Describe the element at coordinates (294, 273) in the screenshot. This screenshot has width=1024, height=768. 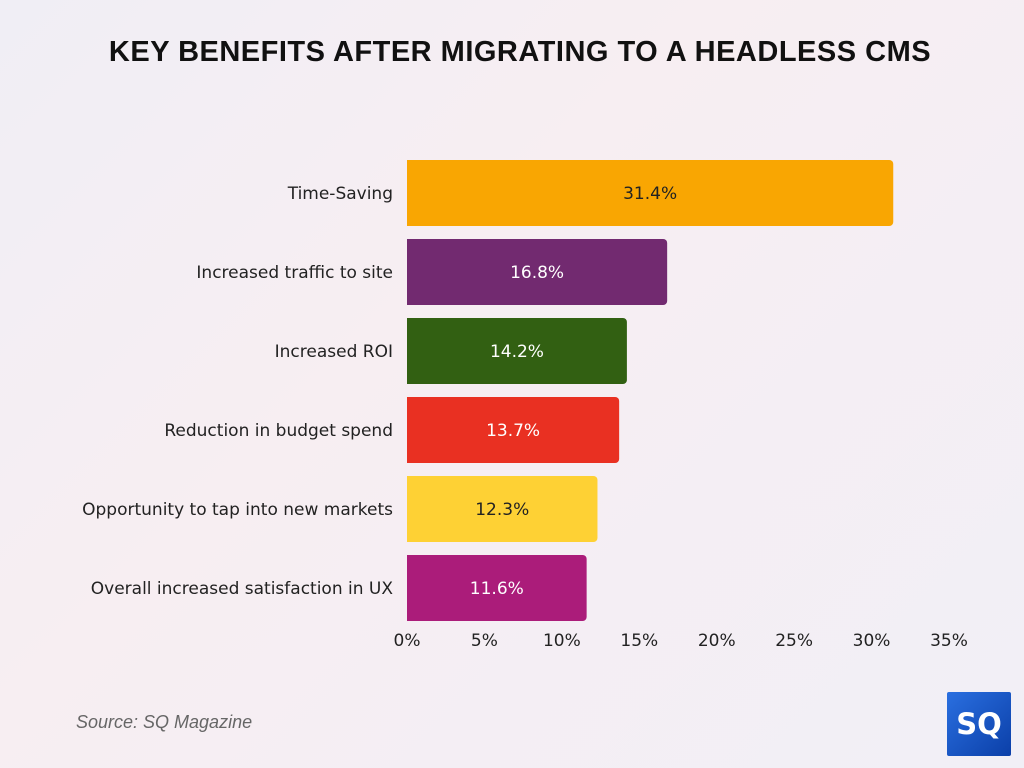
I see `category-label: Increased traffic to site` at that location.